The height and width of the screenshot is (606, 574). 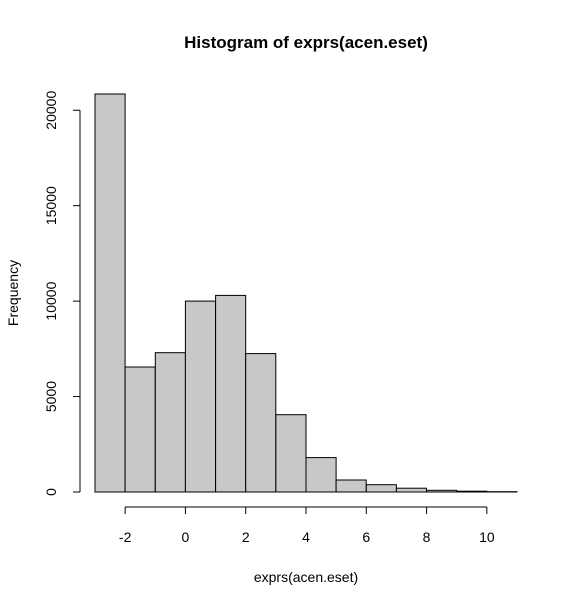 I want to click on y-tick-label: 15000, so click(x=51, y=205).